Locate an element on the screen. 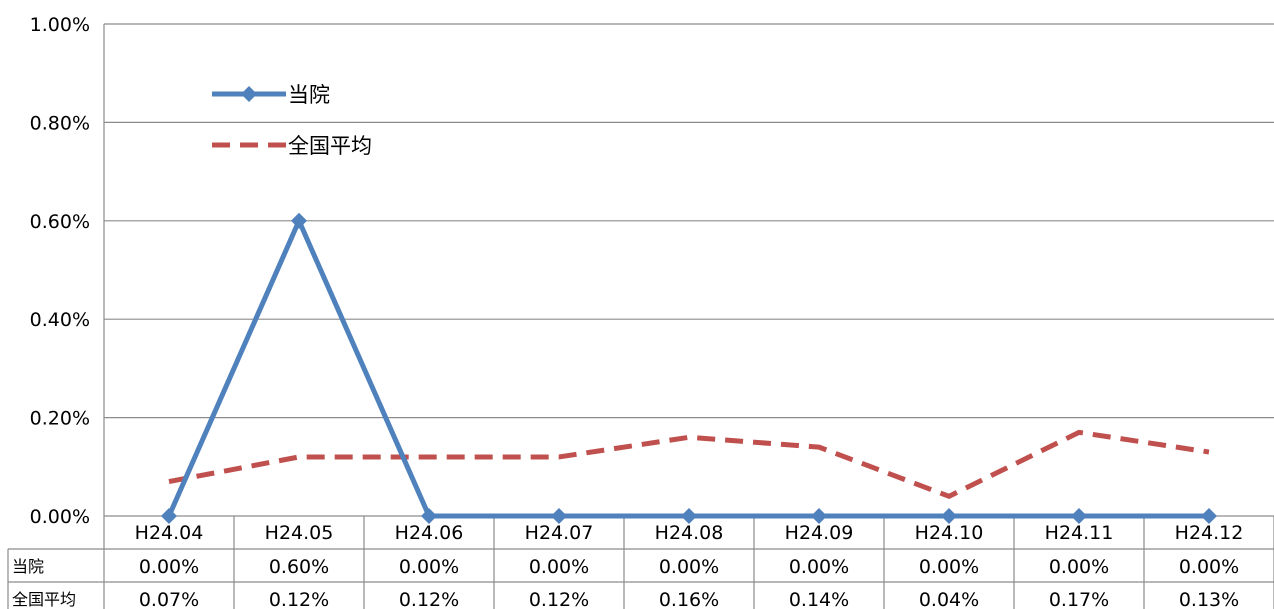  y-tick-label: 0.20% is located at coordinates (60, 419).